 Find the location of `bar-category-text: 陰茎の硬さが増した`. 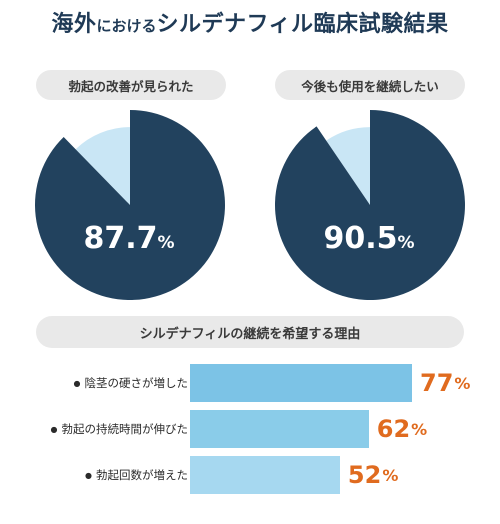

bar-category-text: 陰茎の硬さが増した is located at coordinates (136, 383).